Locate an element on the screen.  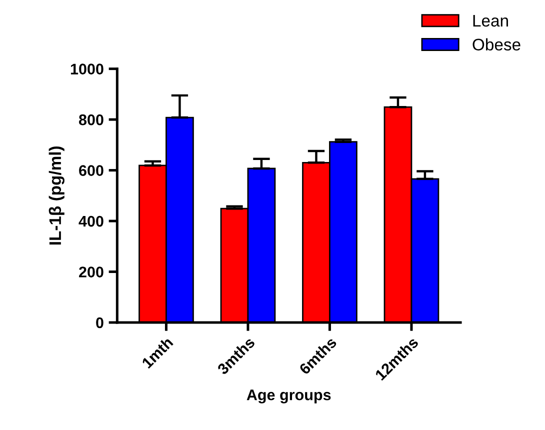
y-tick-label: 1000 is located at coordinates (87, 69).